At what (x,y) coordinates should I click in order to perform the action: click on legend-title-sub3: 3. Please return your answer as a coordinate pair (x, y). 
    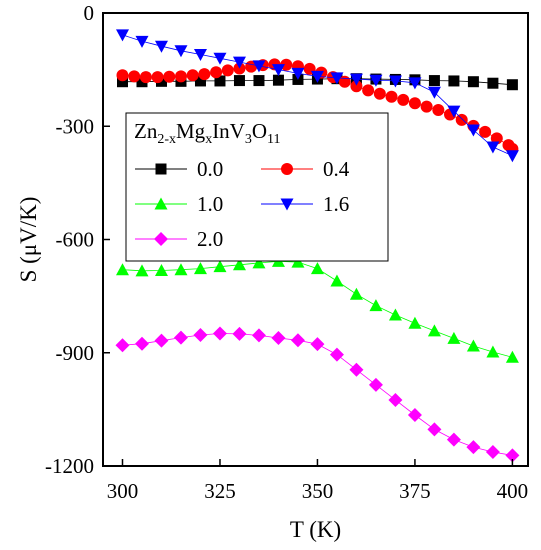
    Looking at the image, I should click on (248, 139).